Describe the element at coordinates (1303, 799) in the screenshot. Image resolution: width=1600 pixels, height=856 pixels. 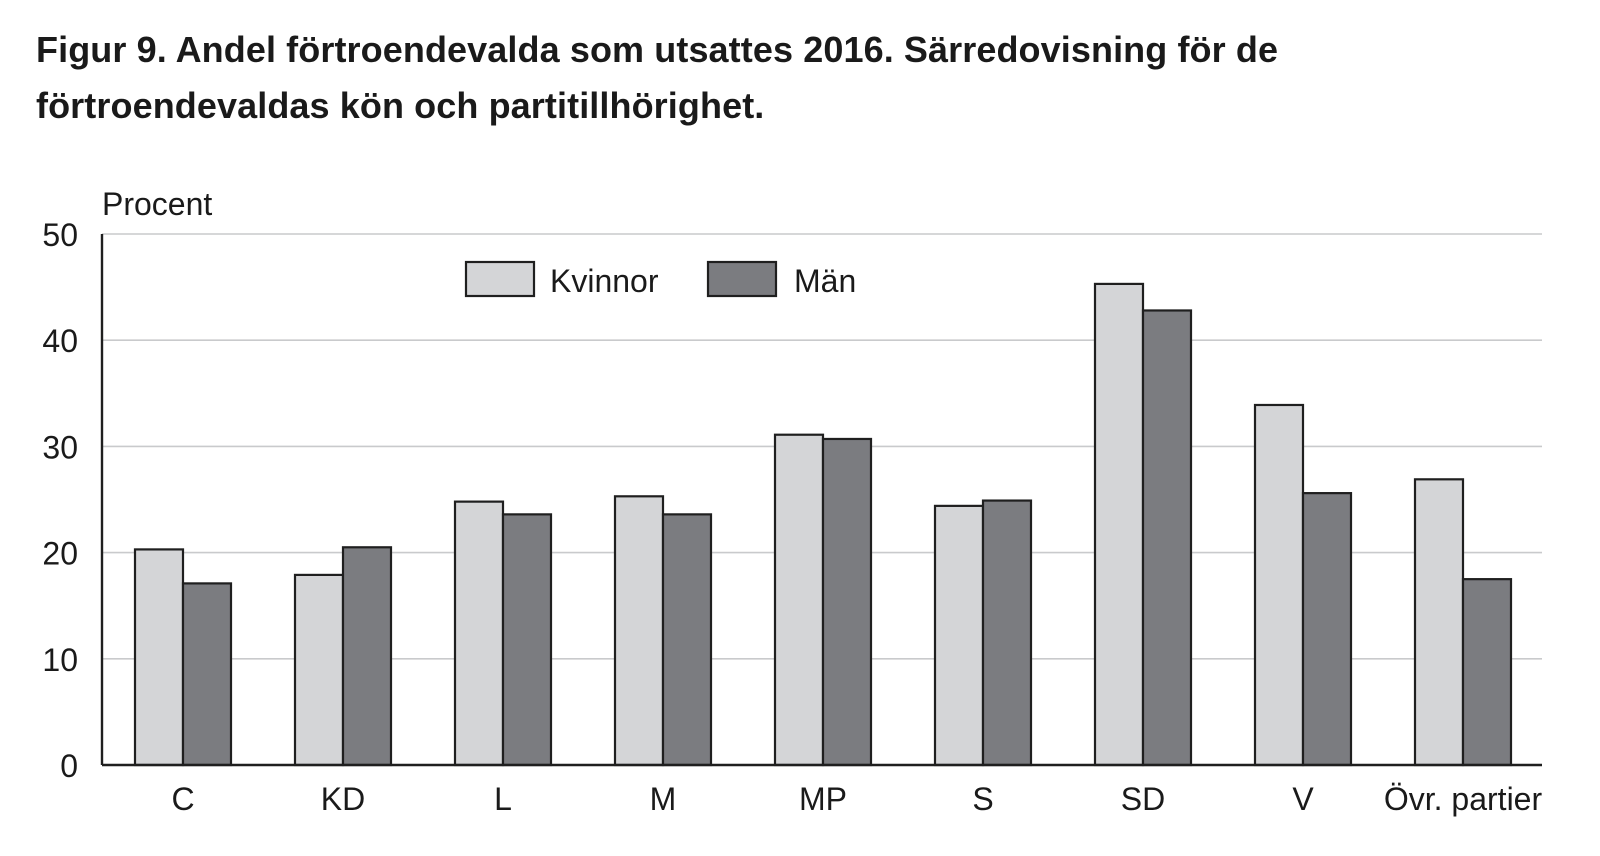
I see `x-category-label: V` at that location.